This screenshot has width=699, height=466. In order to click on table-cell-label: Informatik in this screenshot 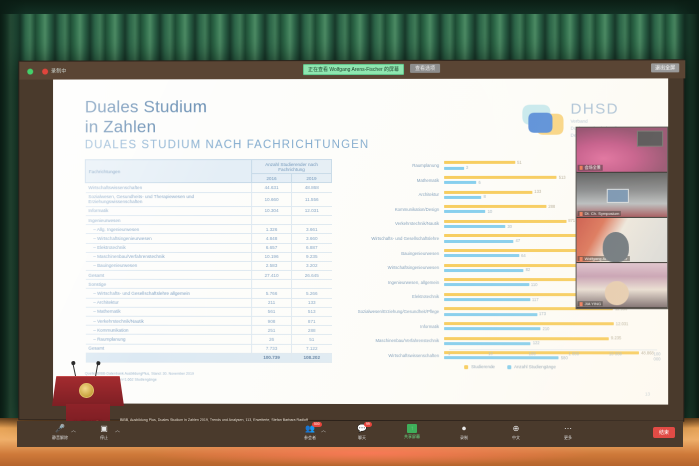, I will do `click(168, 211)`.